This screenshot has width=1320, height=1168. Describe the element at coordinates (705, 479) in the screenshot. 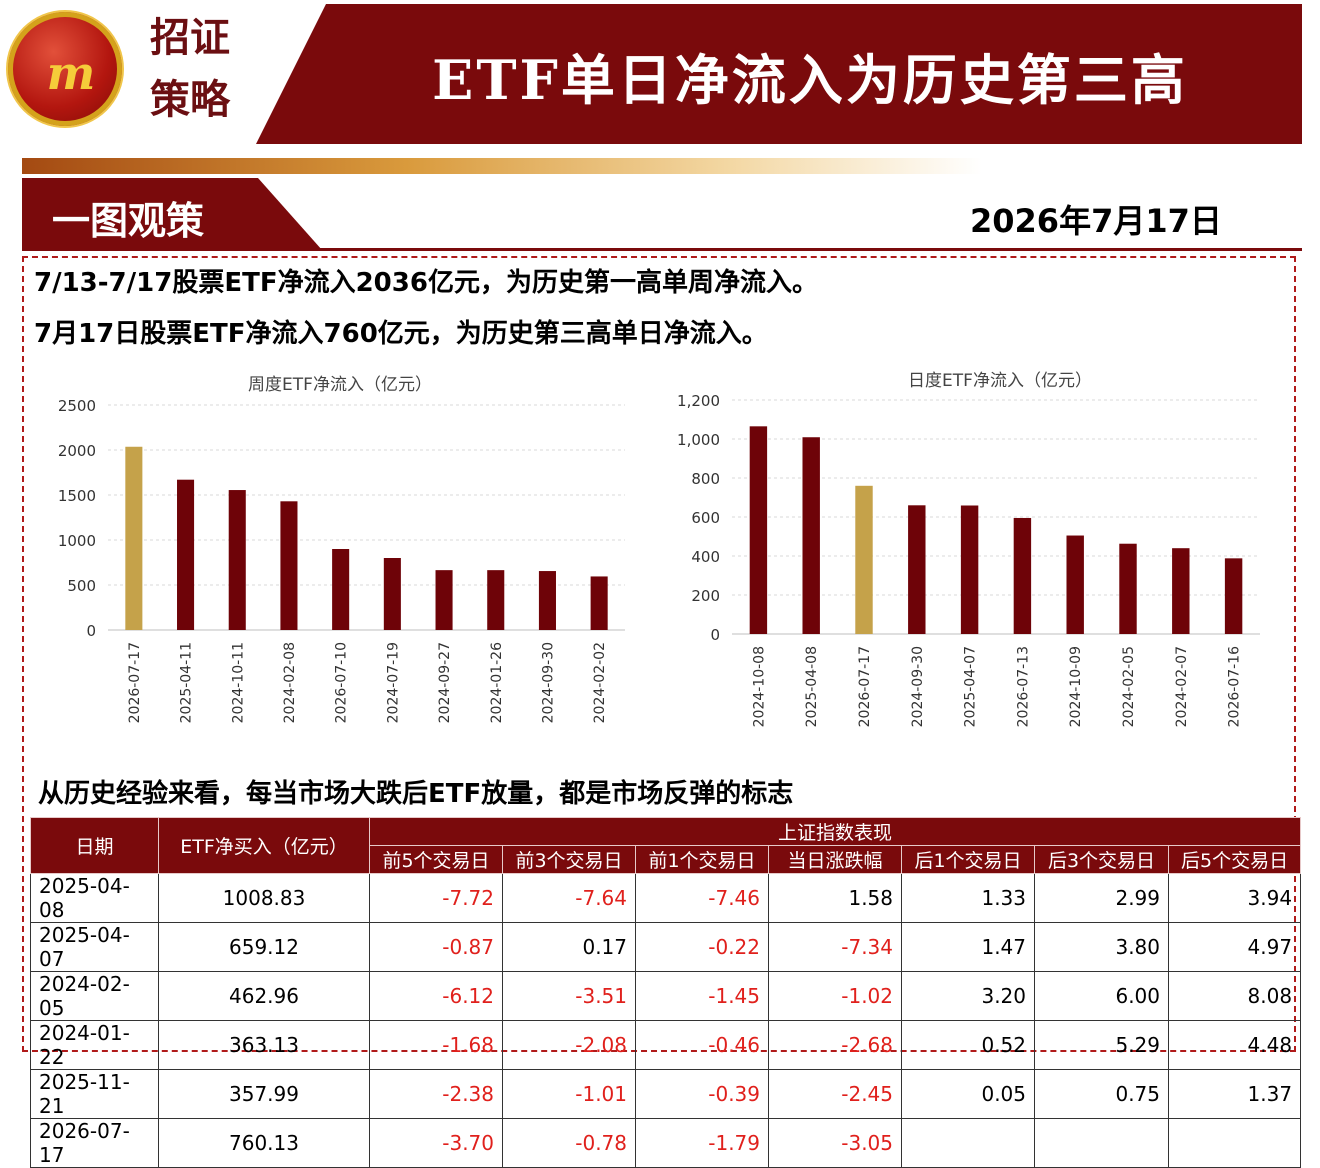

I see `y-tick-label: 800` at that location.